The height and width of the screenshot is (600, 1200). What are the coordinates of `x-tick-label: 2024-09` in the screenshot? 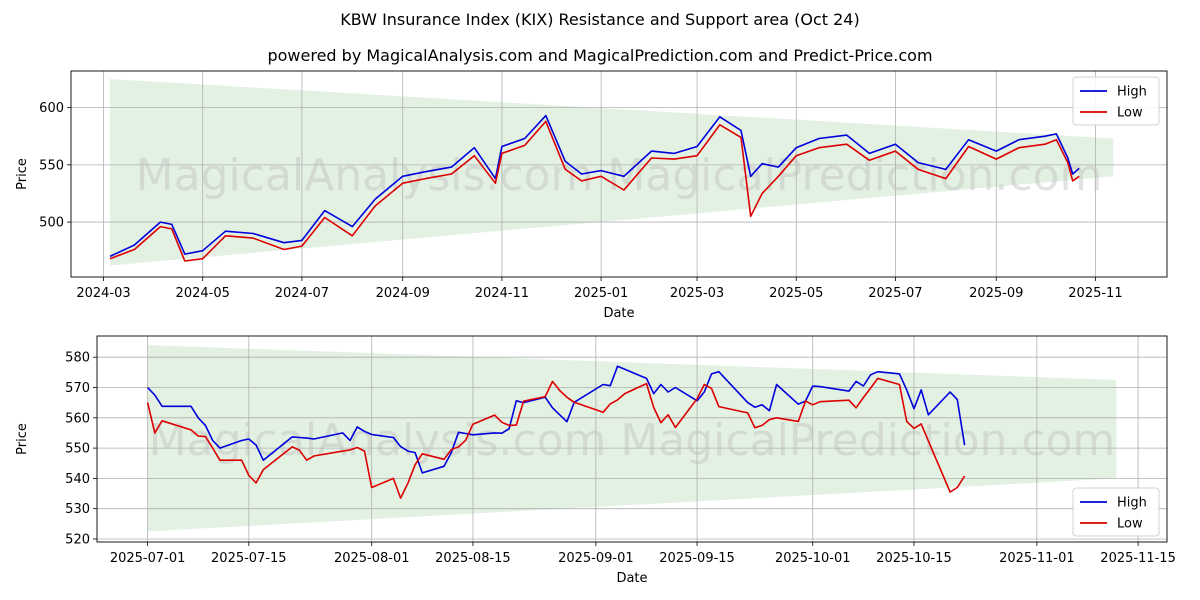 It's located at (403, 293).